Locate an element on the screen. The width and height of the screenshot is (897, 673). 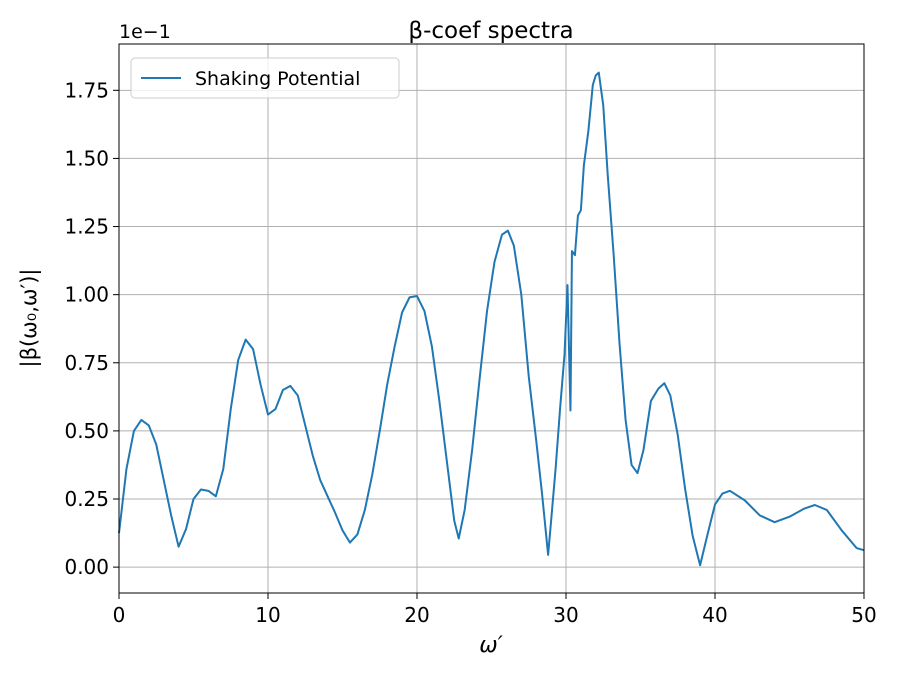
y-tick-label: 1.50 is located at coordinates (86, 158).